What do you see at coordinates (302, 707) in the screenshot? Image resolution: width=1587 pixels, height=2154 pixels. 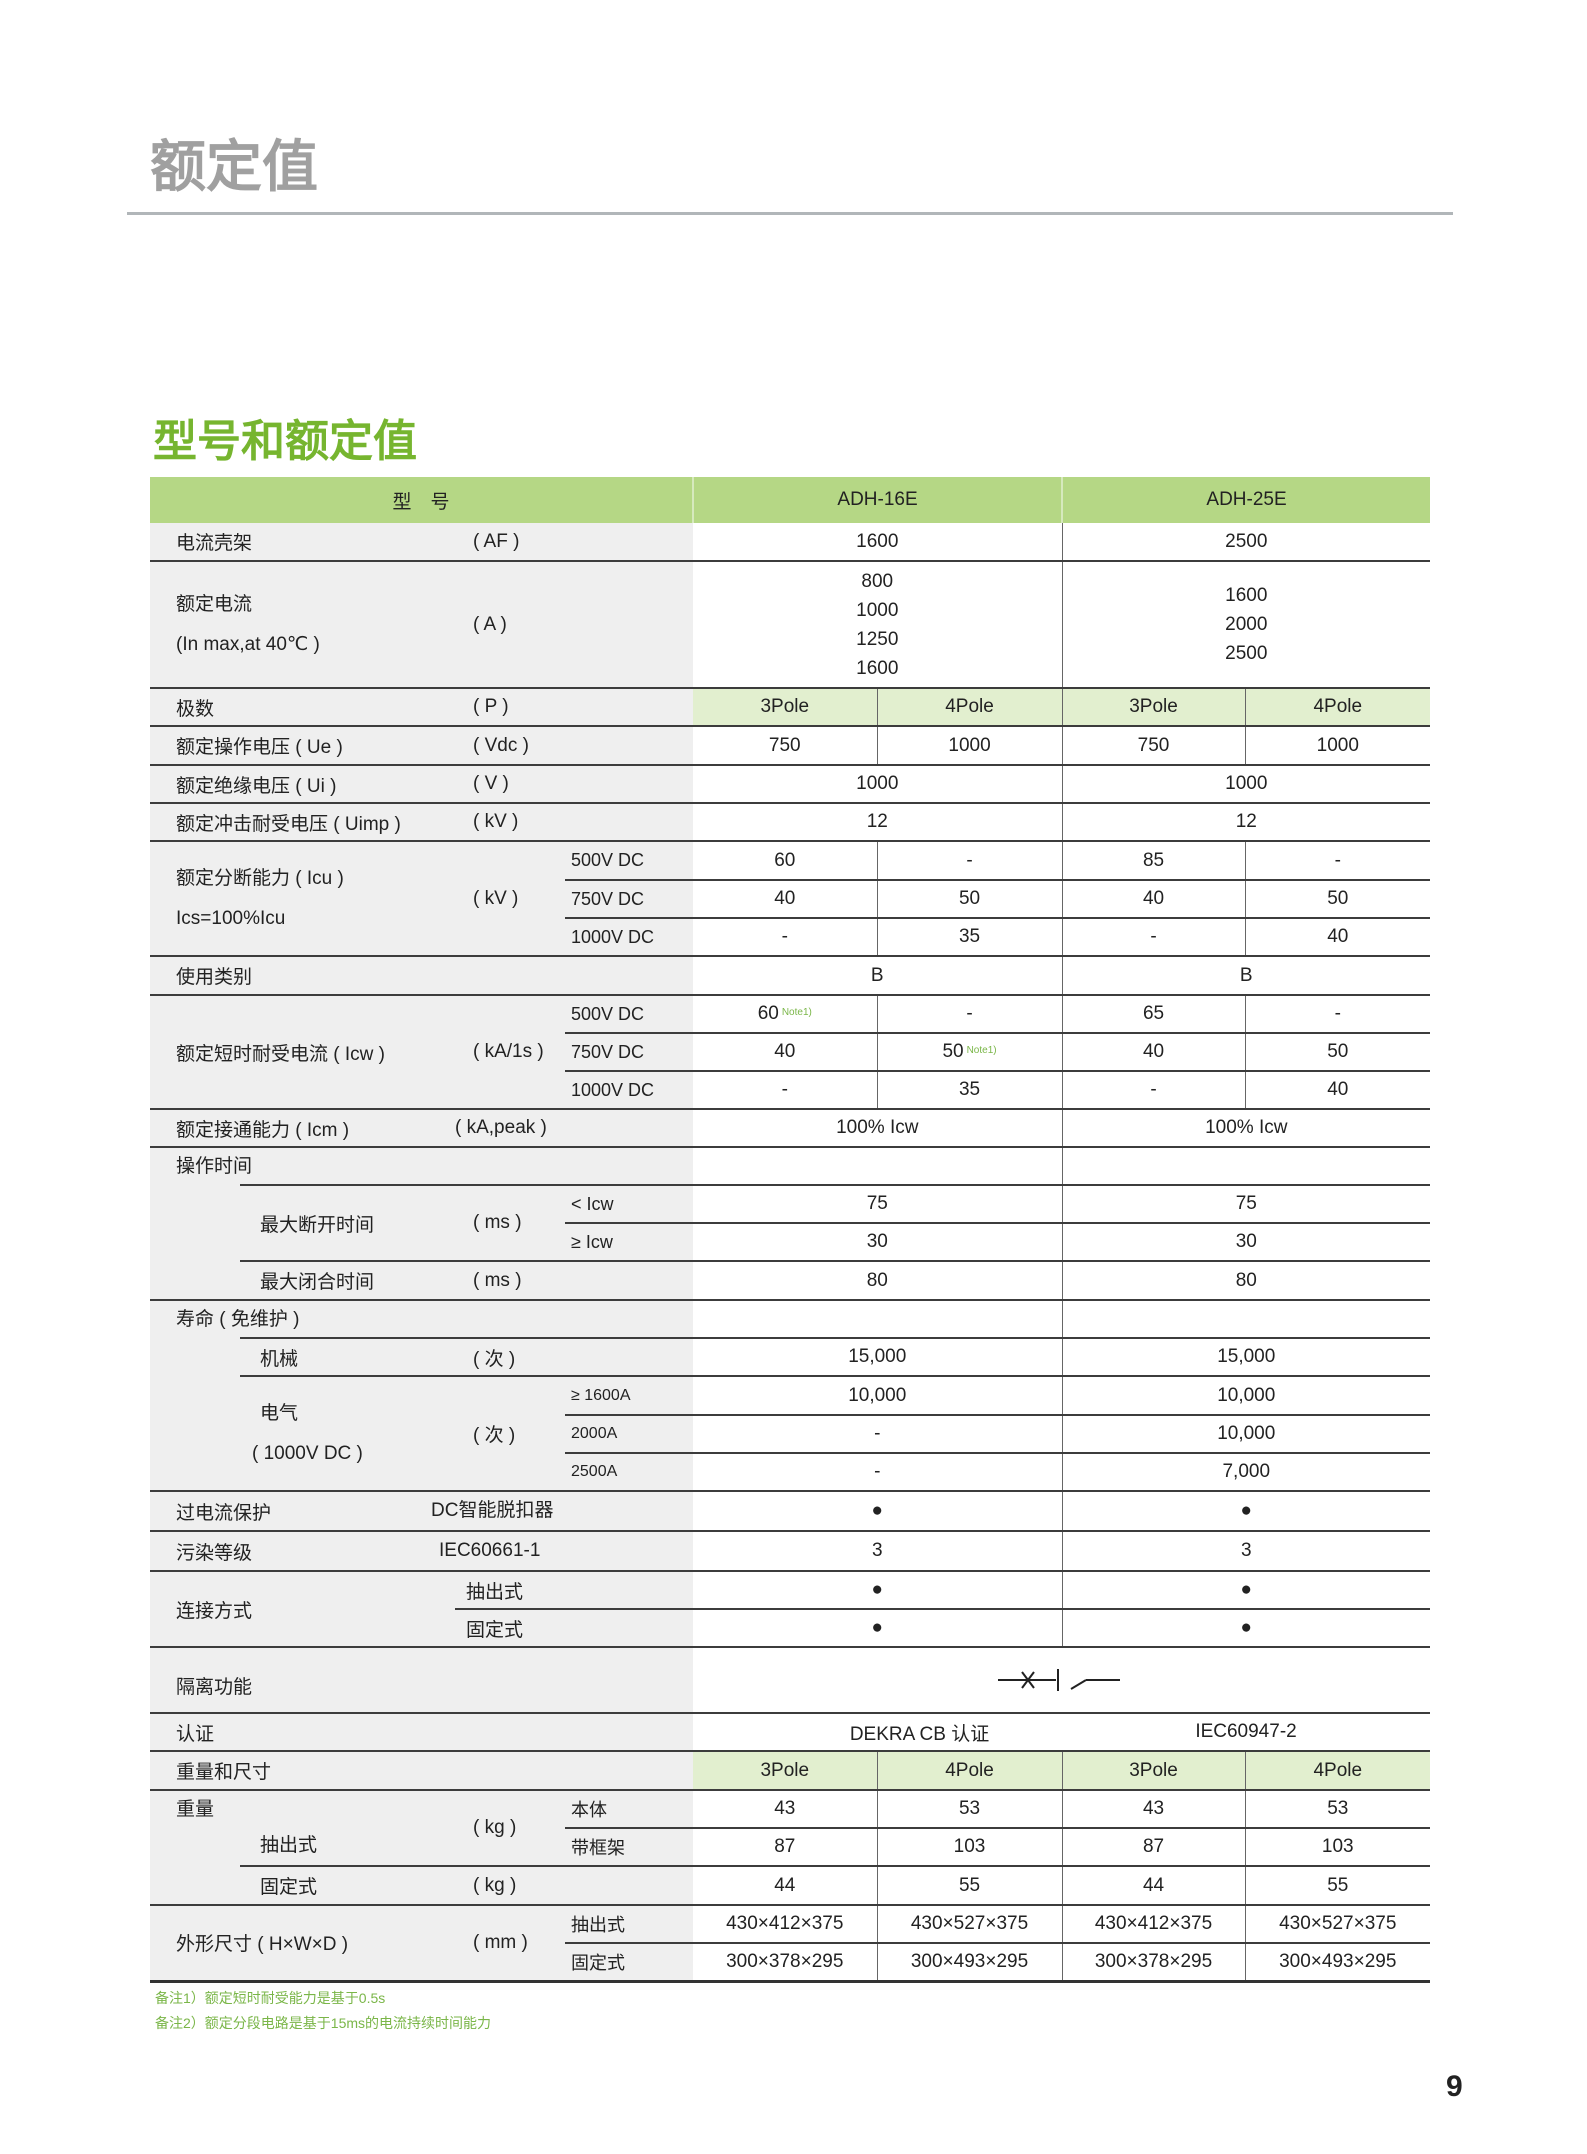 I see `row-label: 极数` at bounding box center [302, 707].